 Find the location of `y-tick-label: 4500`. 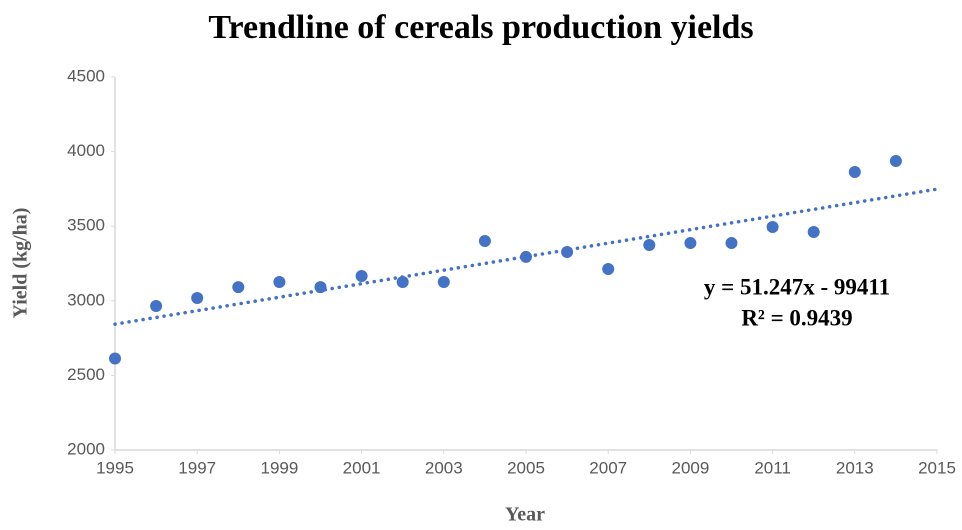

y-tick-label: 4500 is located at coordinates (86, 75).